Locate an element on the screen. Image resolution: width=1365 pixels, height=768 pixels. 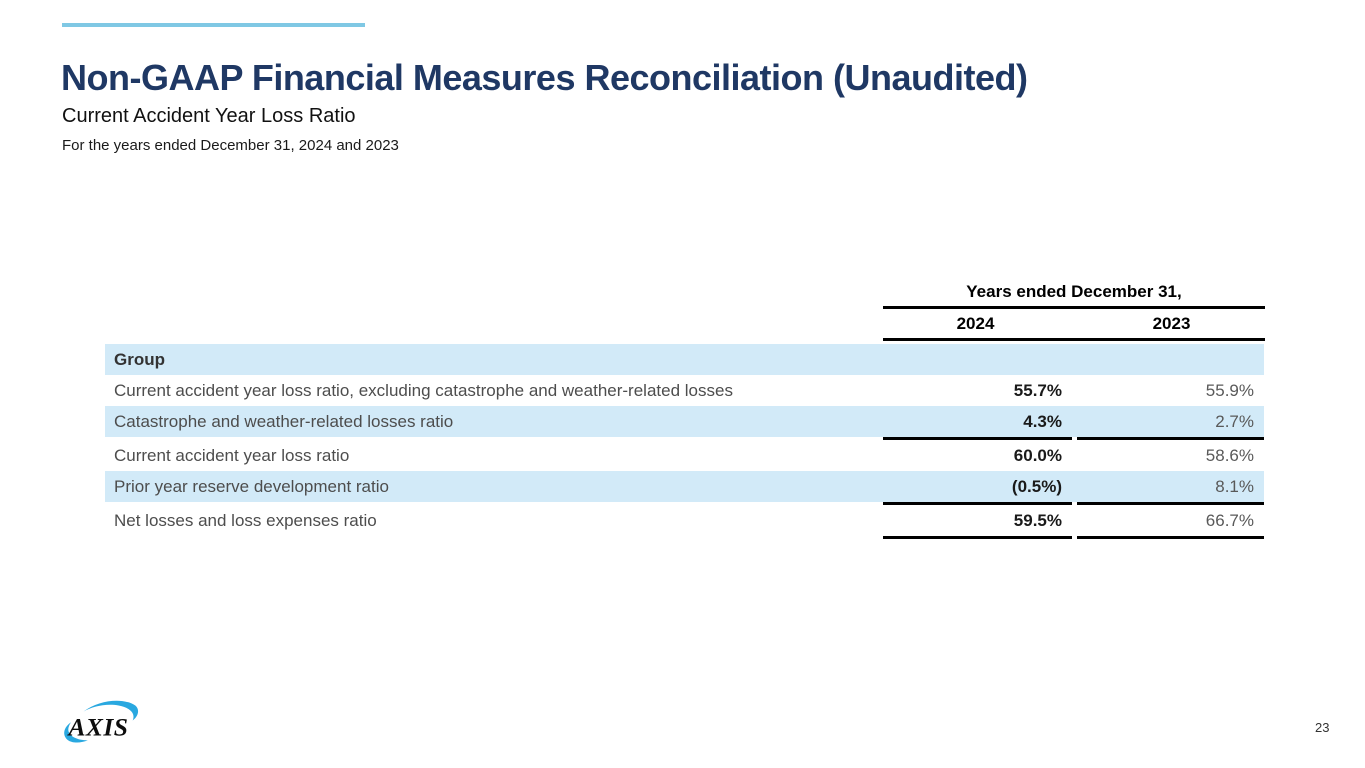
logo-swoosh-bottom-icon is located at coordinates (76, 732).